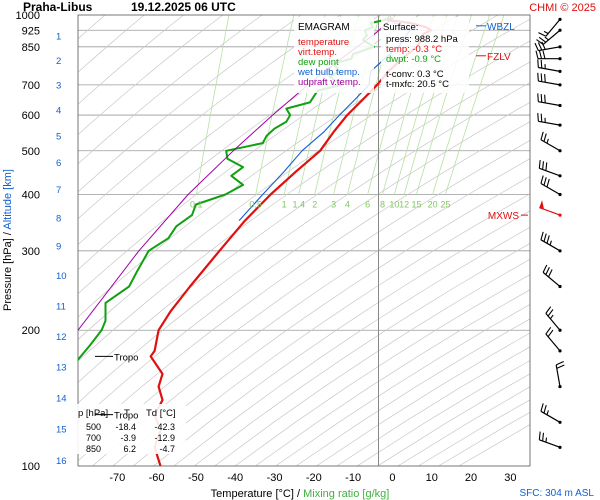 This screenshot has height=500, width=600. What do you see at coordinates (404, 204) in the screenshot?
I see `mixing-ratio-label: 12` at bounding box center [404, 204].